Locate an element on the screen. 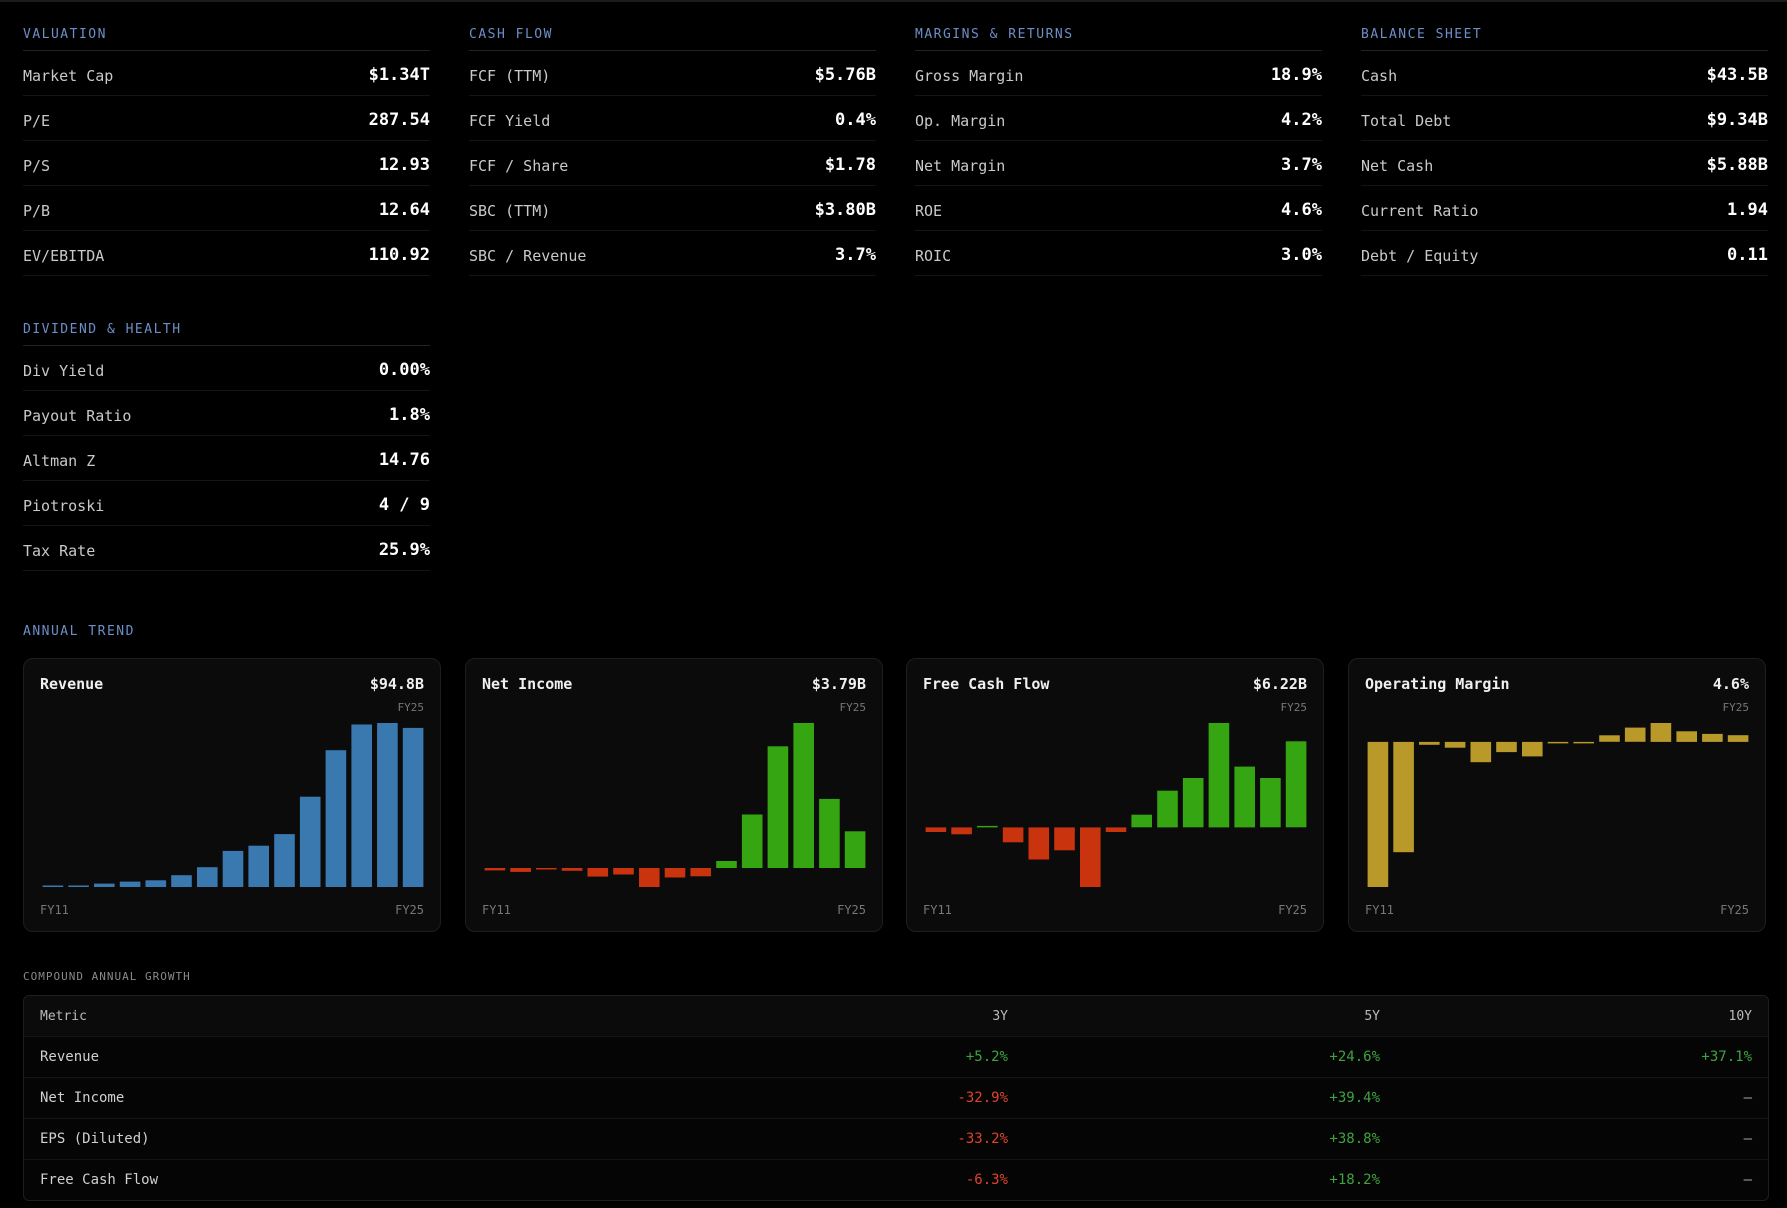  metric-value: $5.76B is located at coordinates (845, 75).